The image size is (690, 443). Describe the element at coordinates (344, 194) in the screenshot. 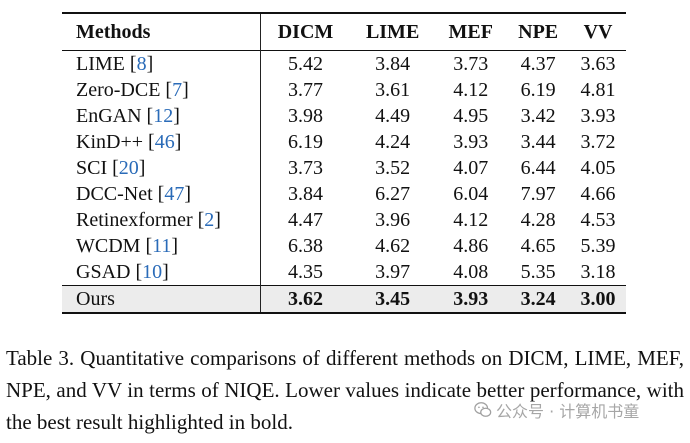

I see `table-row: DCC-Net [47] 3.84 6.27 6.04 7.97 4.66` at that location.